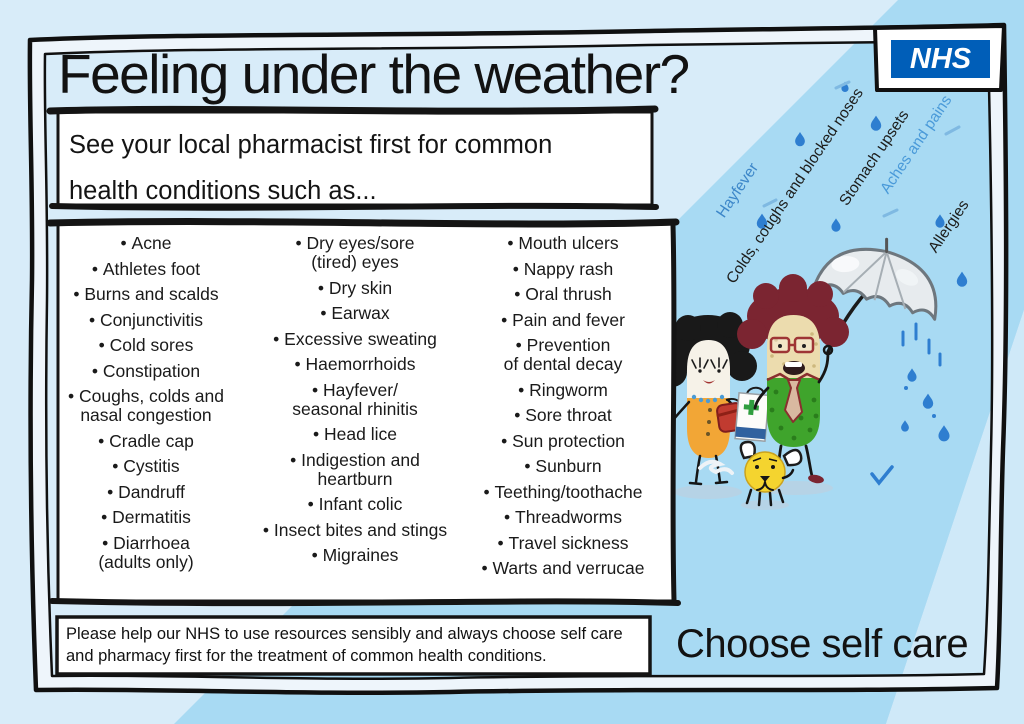 The height and width of the screenshot is (724, 1024). Describe the element at coordinates (355, 288) in the screenshot. I see `condition-item: Dry skin` at that location.